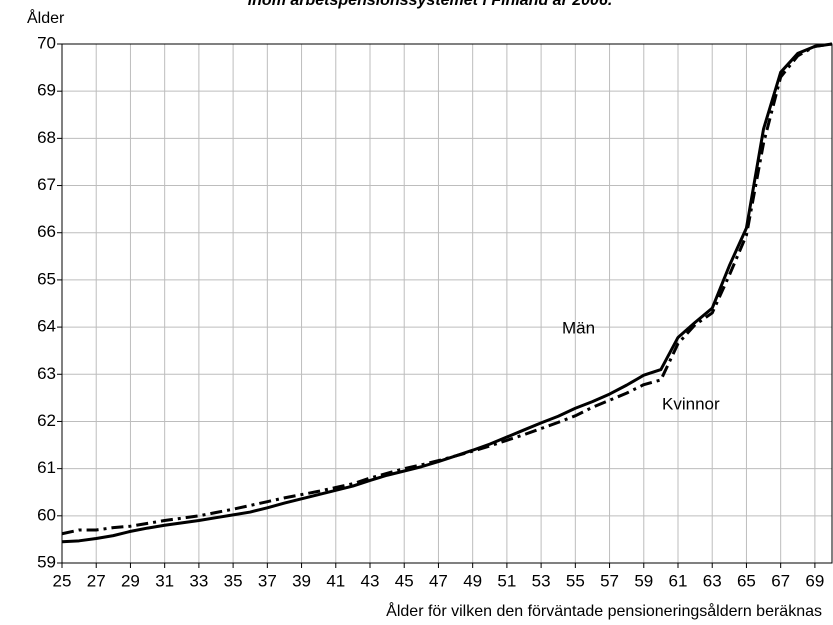 The height and width of the screenshot is (625, 833). I want to click on x-tick-label: 57, so click(609, 580).